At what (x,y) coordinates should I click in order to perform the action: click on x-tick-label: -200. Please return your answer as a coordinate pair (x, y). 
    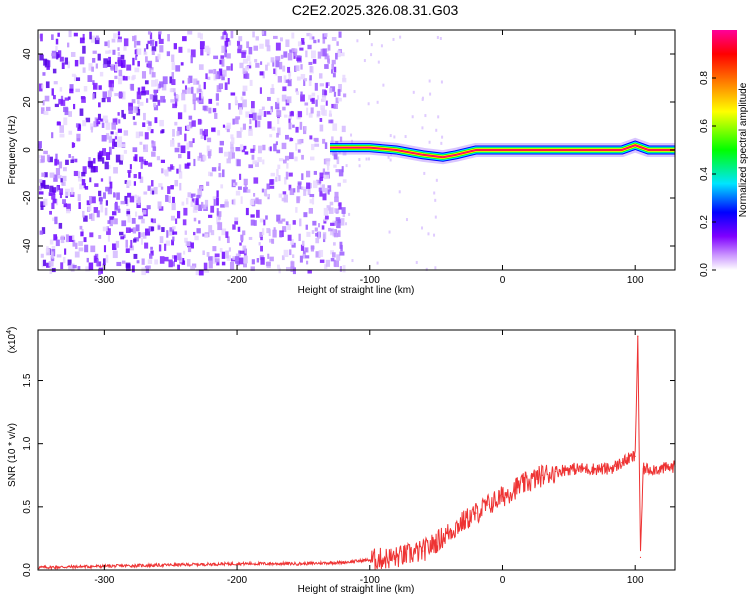
    Looking at the image, I should click on (237, 280).